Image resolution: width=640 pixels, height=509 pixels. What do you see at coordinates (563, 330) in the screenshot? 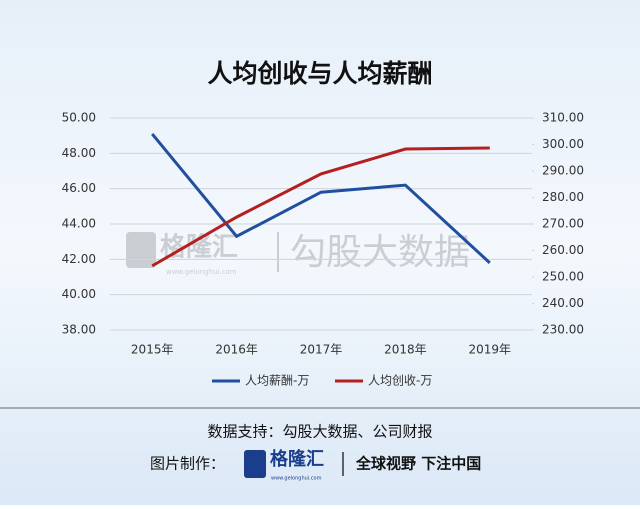
I see `y2-tick-label: 230.00` at bounding box center [563, 330].